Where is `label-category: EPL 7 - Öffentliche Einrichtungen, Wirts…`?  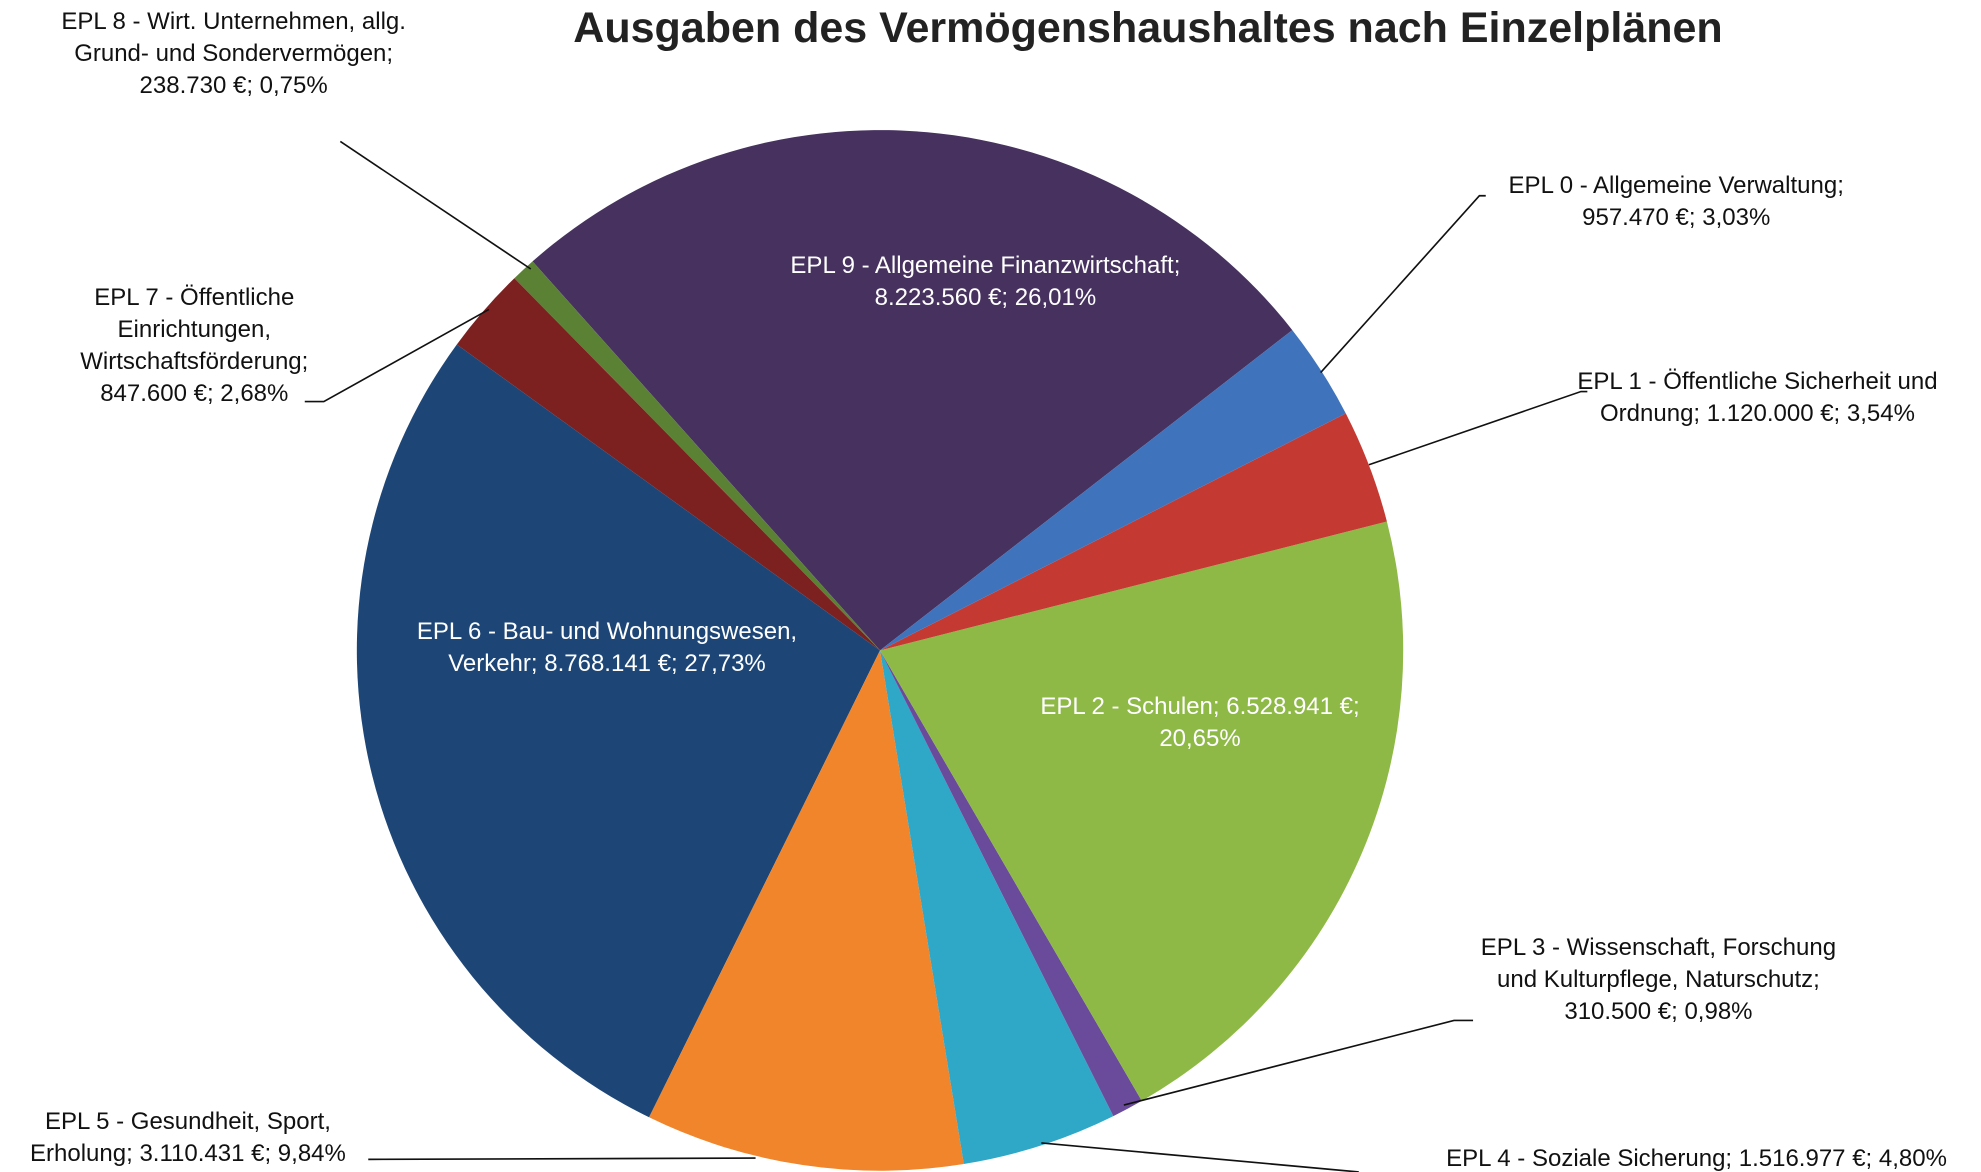
label-category: EPL 7 - Öffentliche Einrichtungen, Wirts… is located at coordinates (194, 329).